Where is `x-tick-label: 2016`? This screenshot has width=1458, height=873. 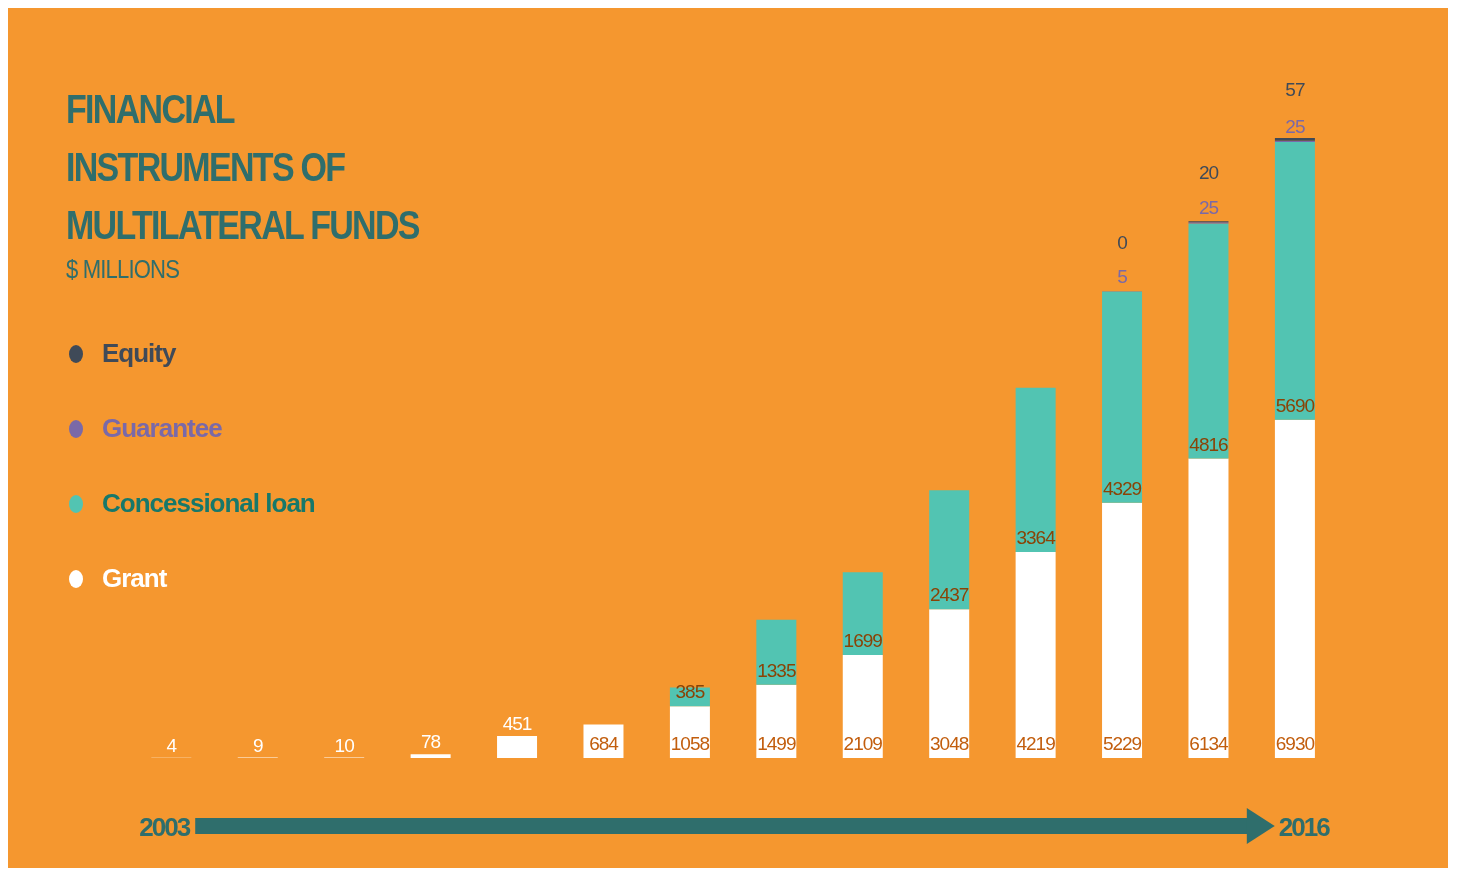
x-tick-label: 2016 is located at coordinates (1304, 827).